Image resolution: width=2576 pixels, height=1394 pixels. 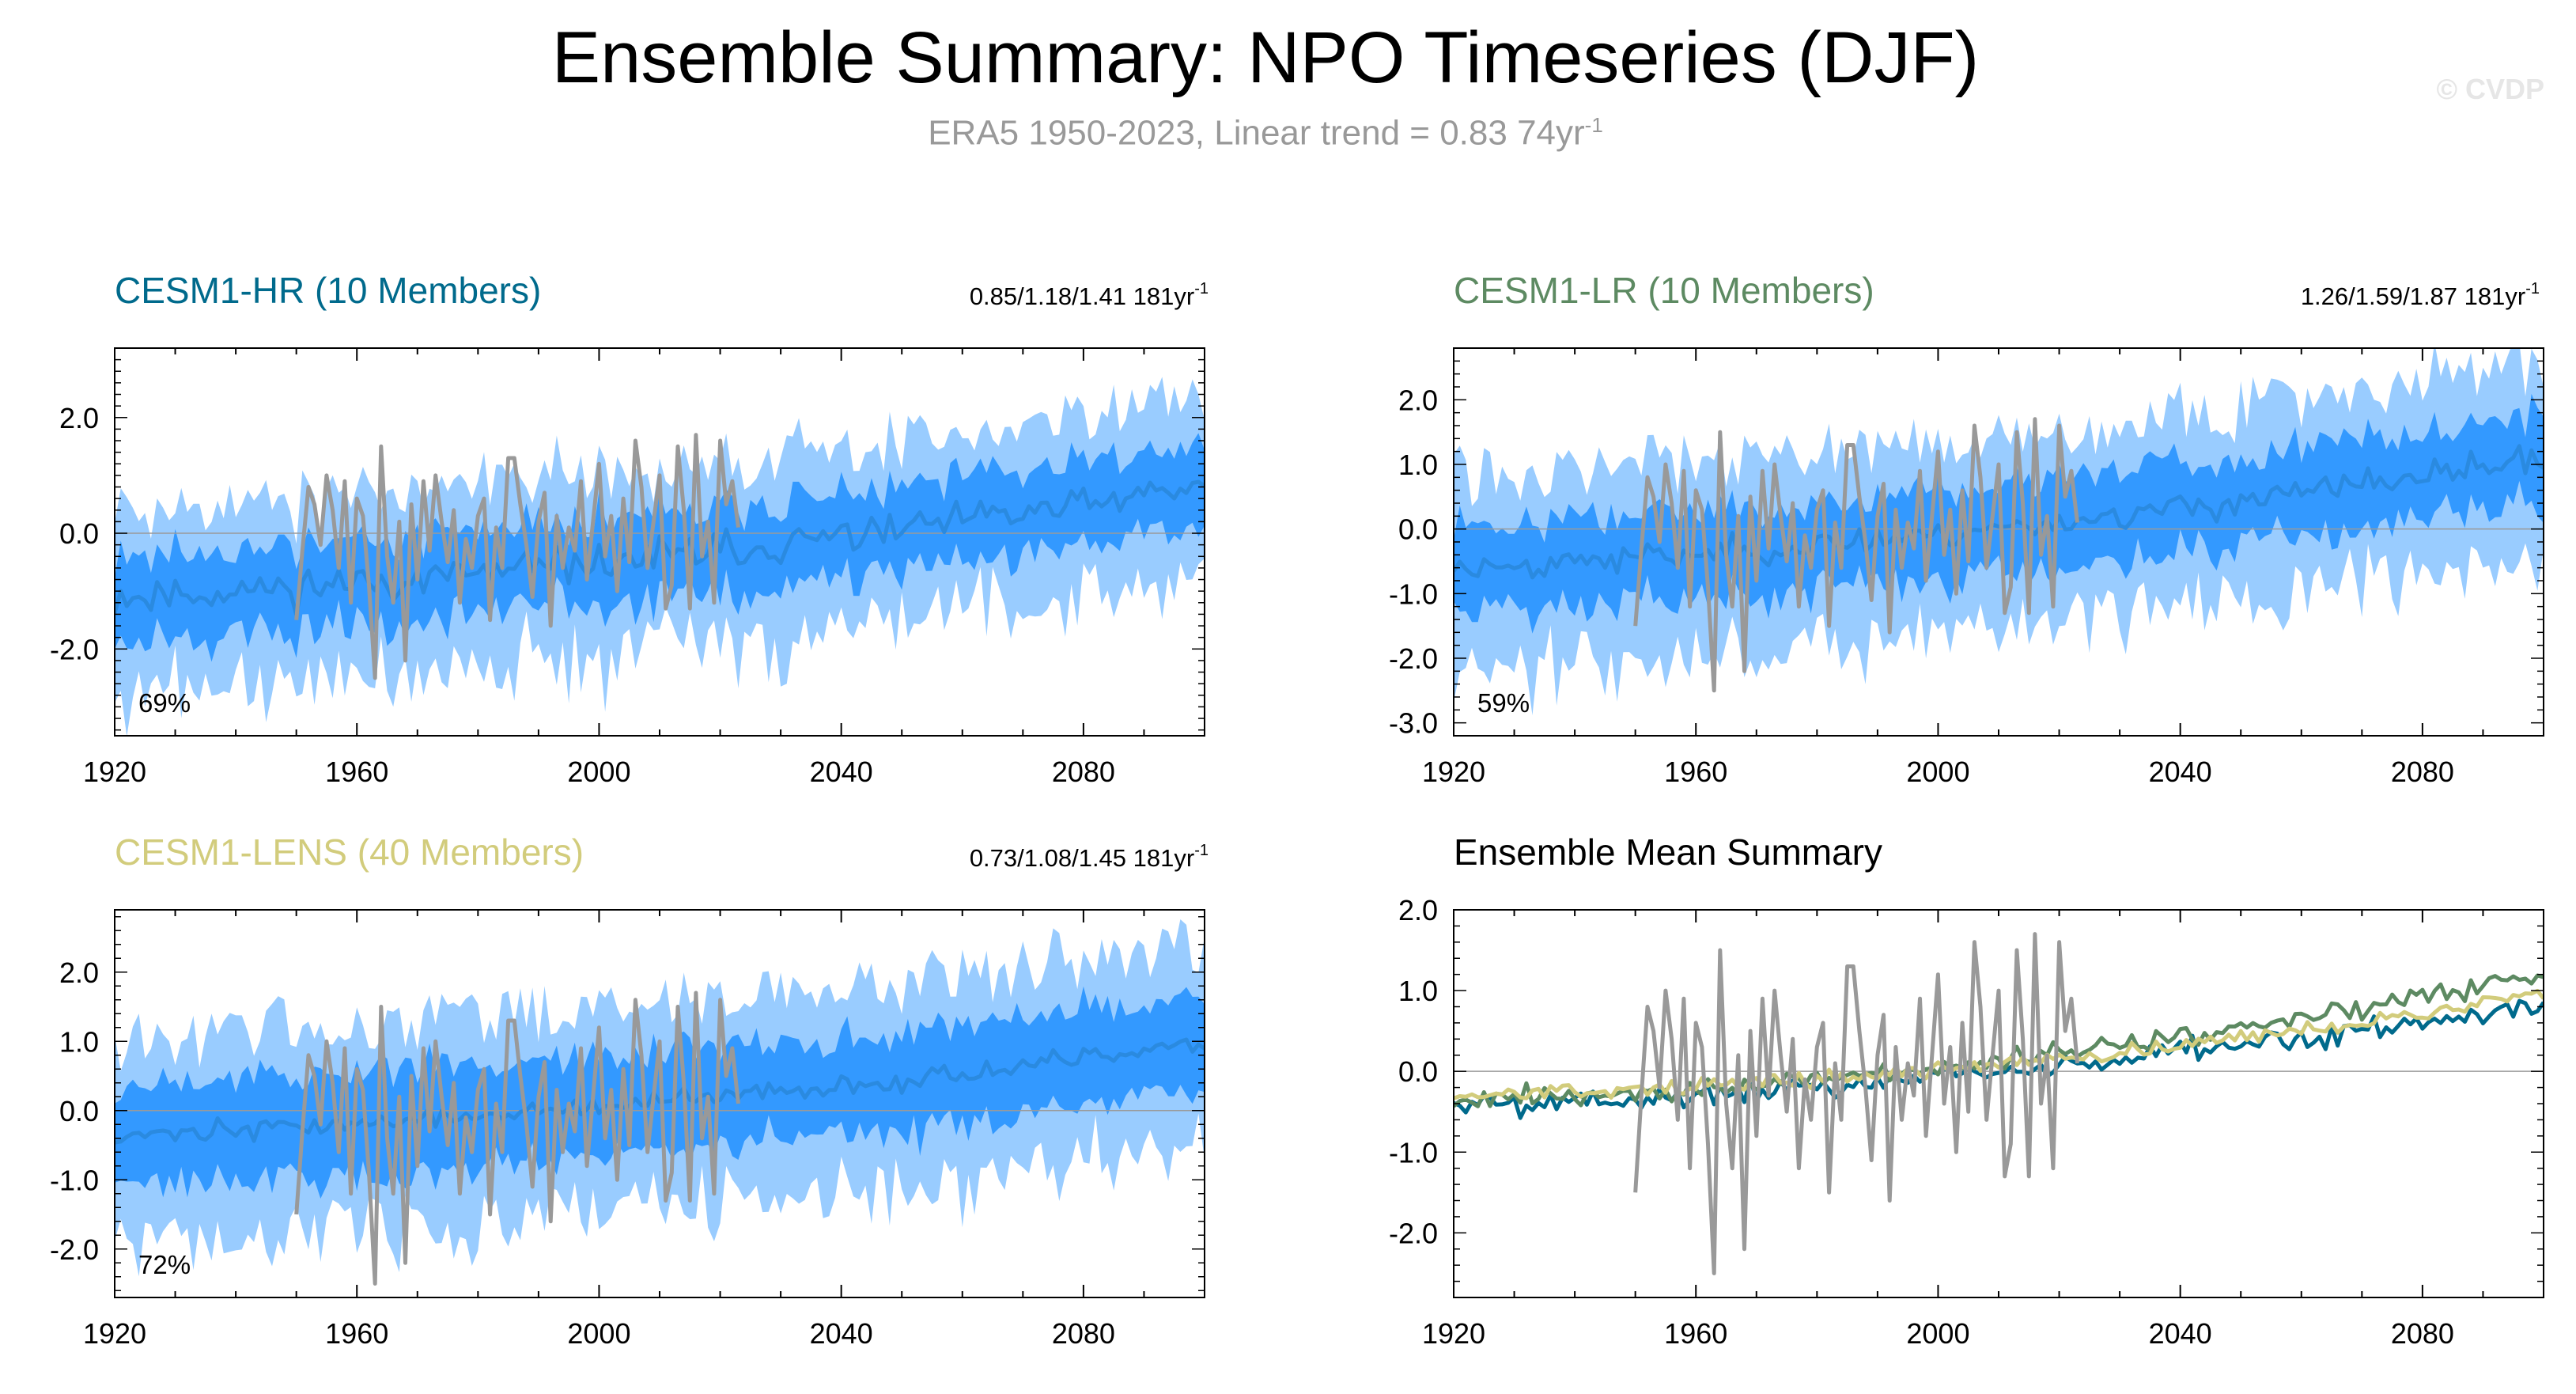 I want to click on trend-stat: 0.73/1.08/1.45 181yr-1, so click(x=1090, y=857).